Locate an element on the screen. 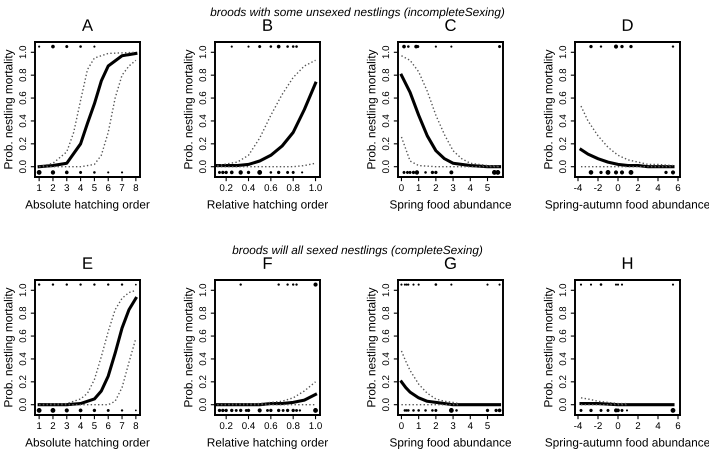  chart-title: D is located at coordinates (627, 25).